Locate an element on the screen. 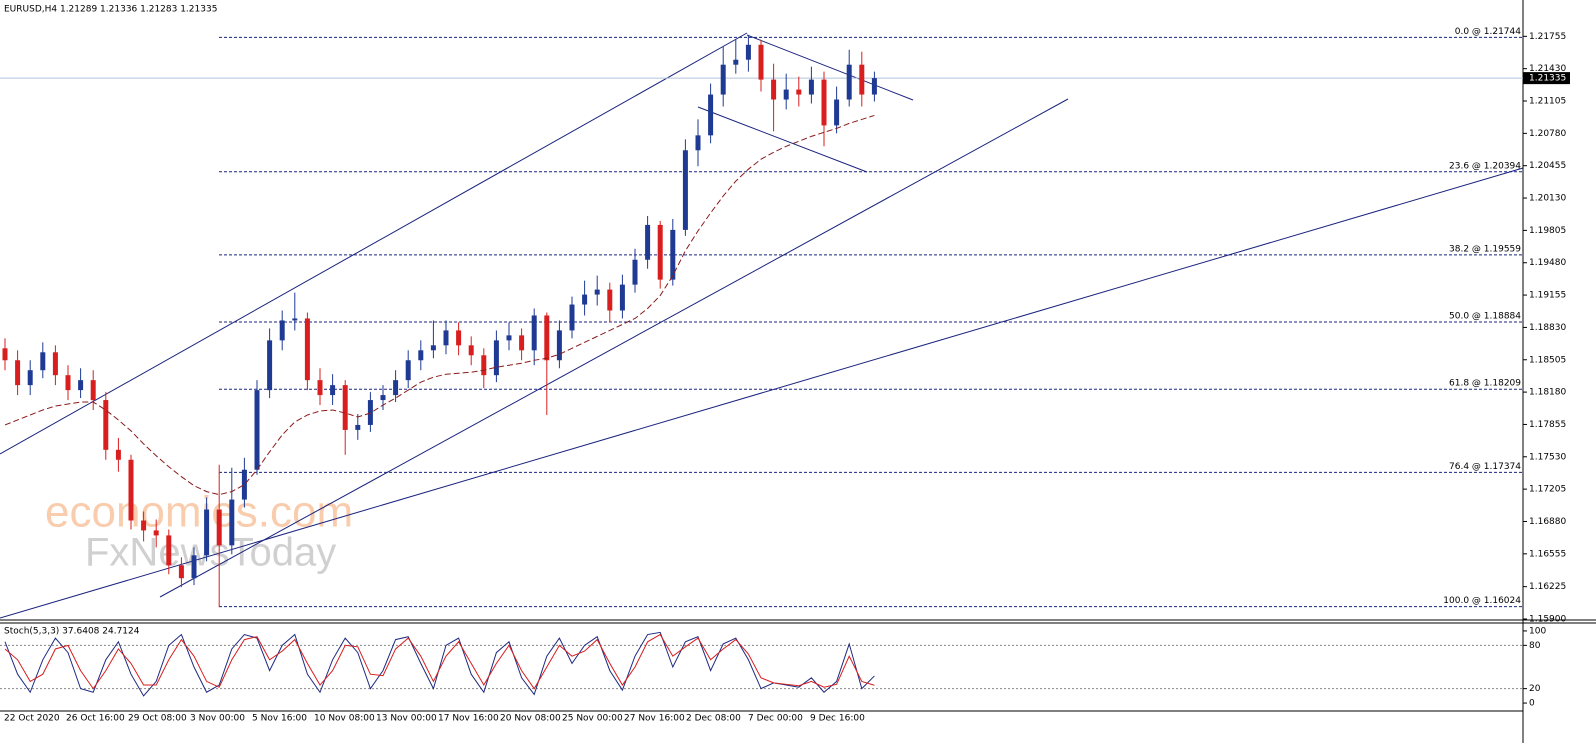 Image resolution: width=1596 pixels, height=743 pixels. fib-label: 61.8 @ 1.18209 is located at coordinates (1485, 384).